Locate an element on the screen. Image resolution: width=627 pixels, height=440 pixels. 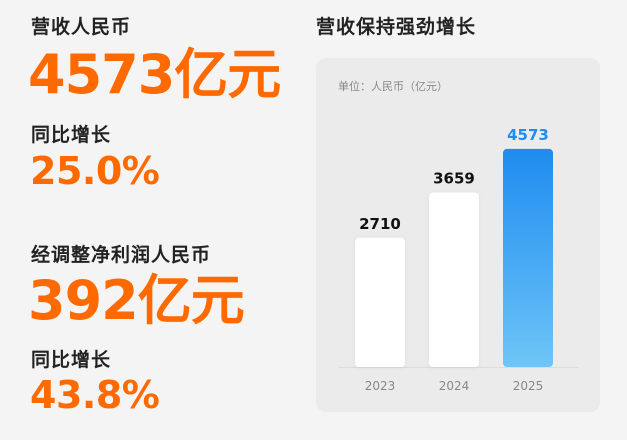
bar-2024 is located at coordinates (454, 279).